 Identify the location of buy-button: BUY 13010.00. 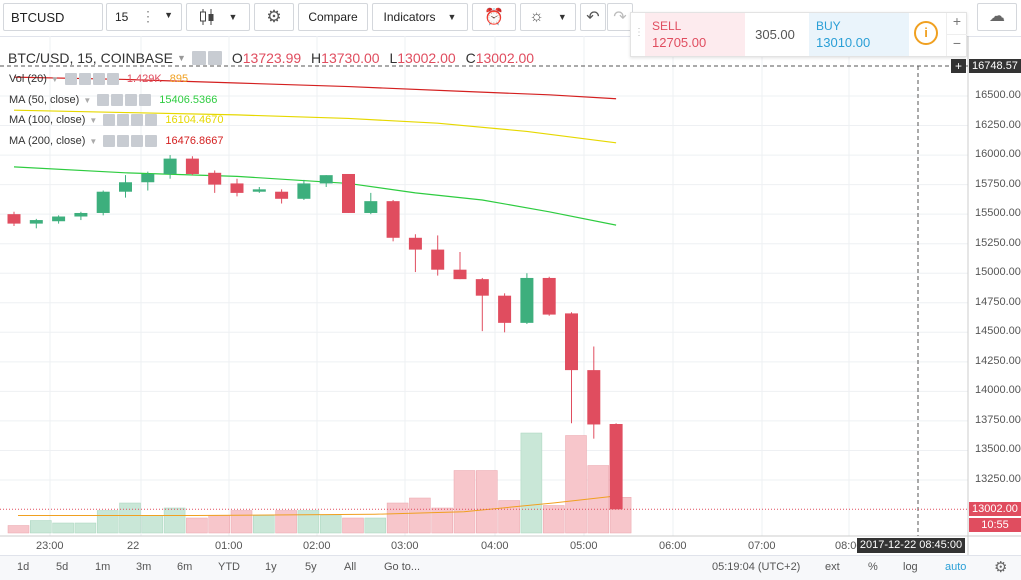
(859, 34).